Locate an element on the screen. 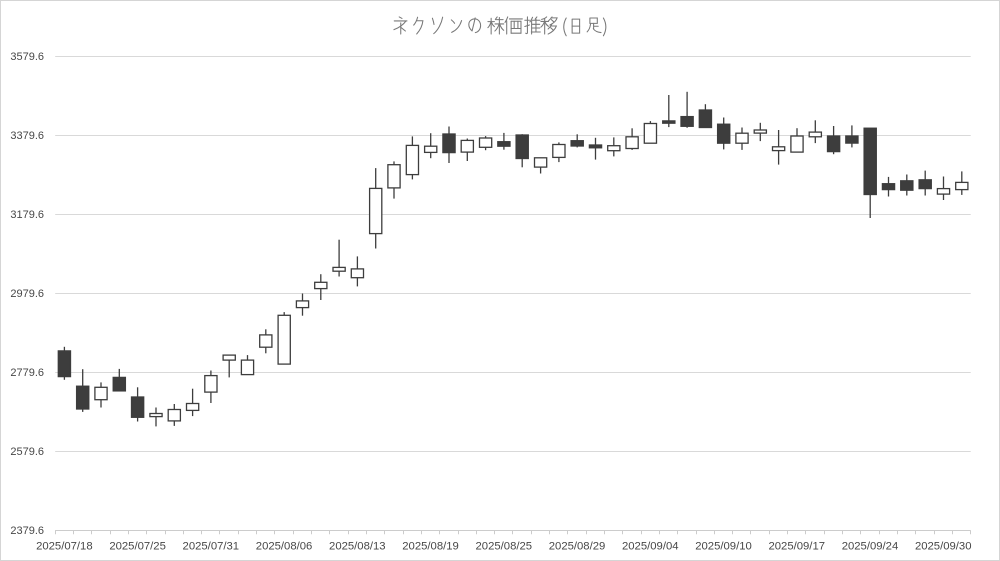 This screenshot has height=561, width=1000. svg-text: 2025/09/10 is located at coordinates (723, 547).